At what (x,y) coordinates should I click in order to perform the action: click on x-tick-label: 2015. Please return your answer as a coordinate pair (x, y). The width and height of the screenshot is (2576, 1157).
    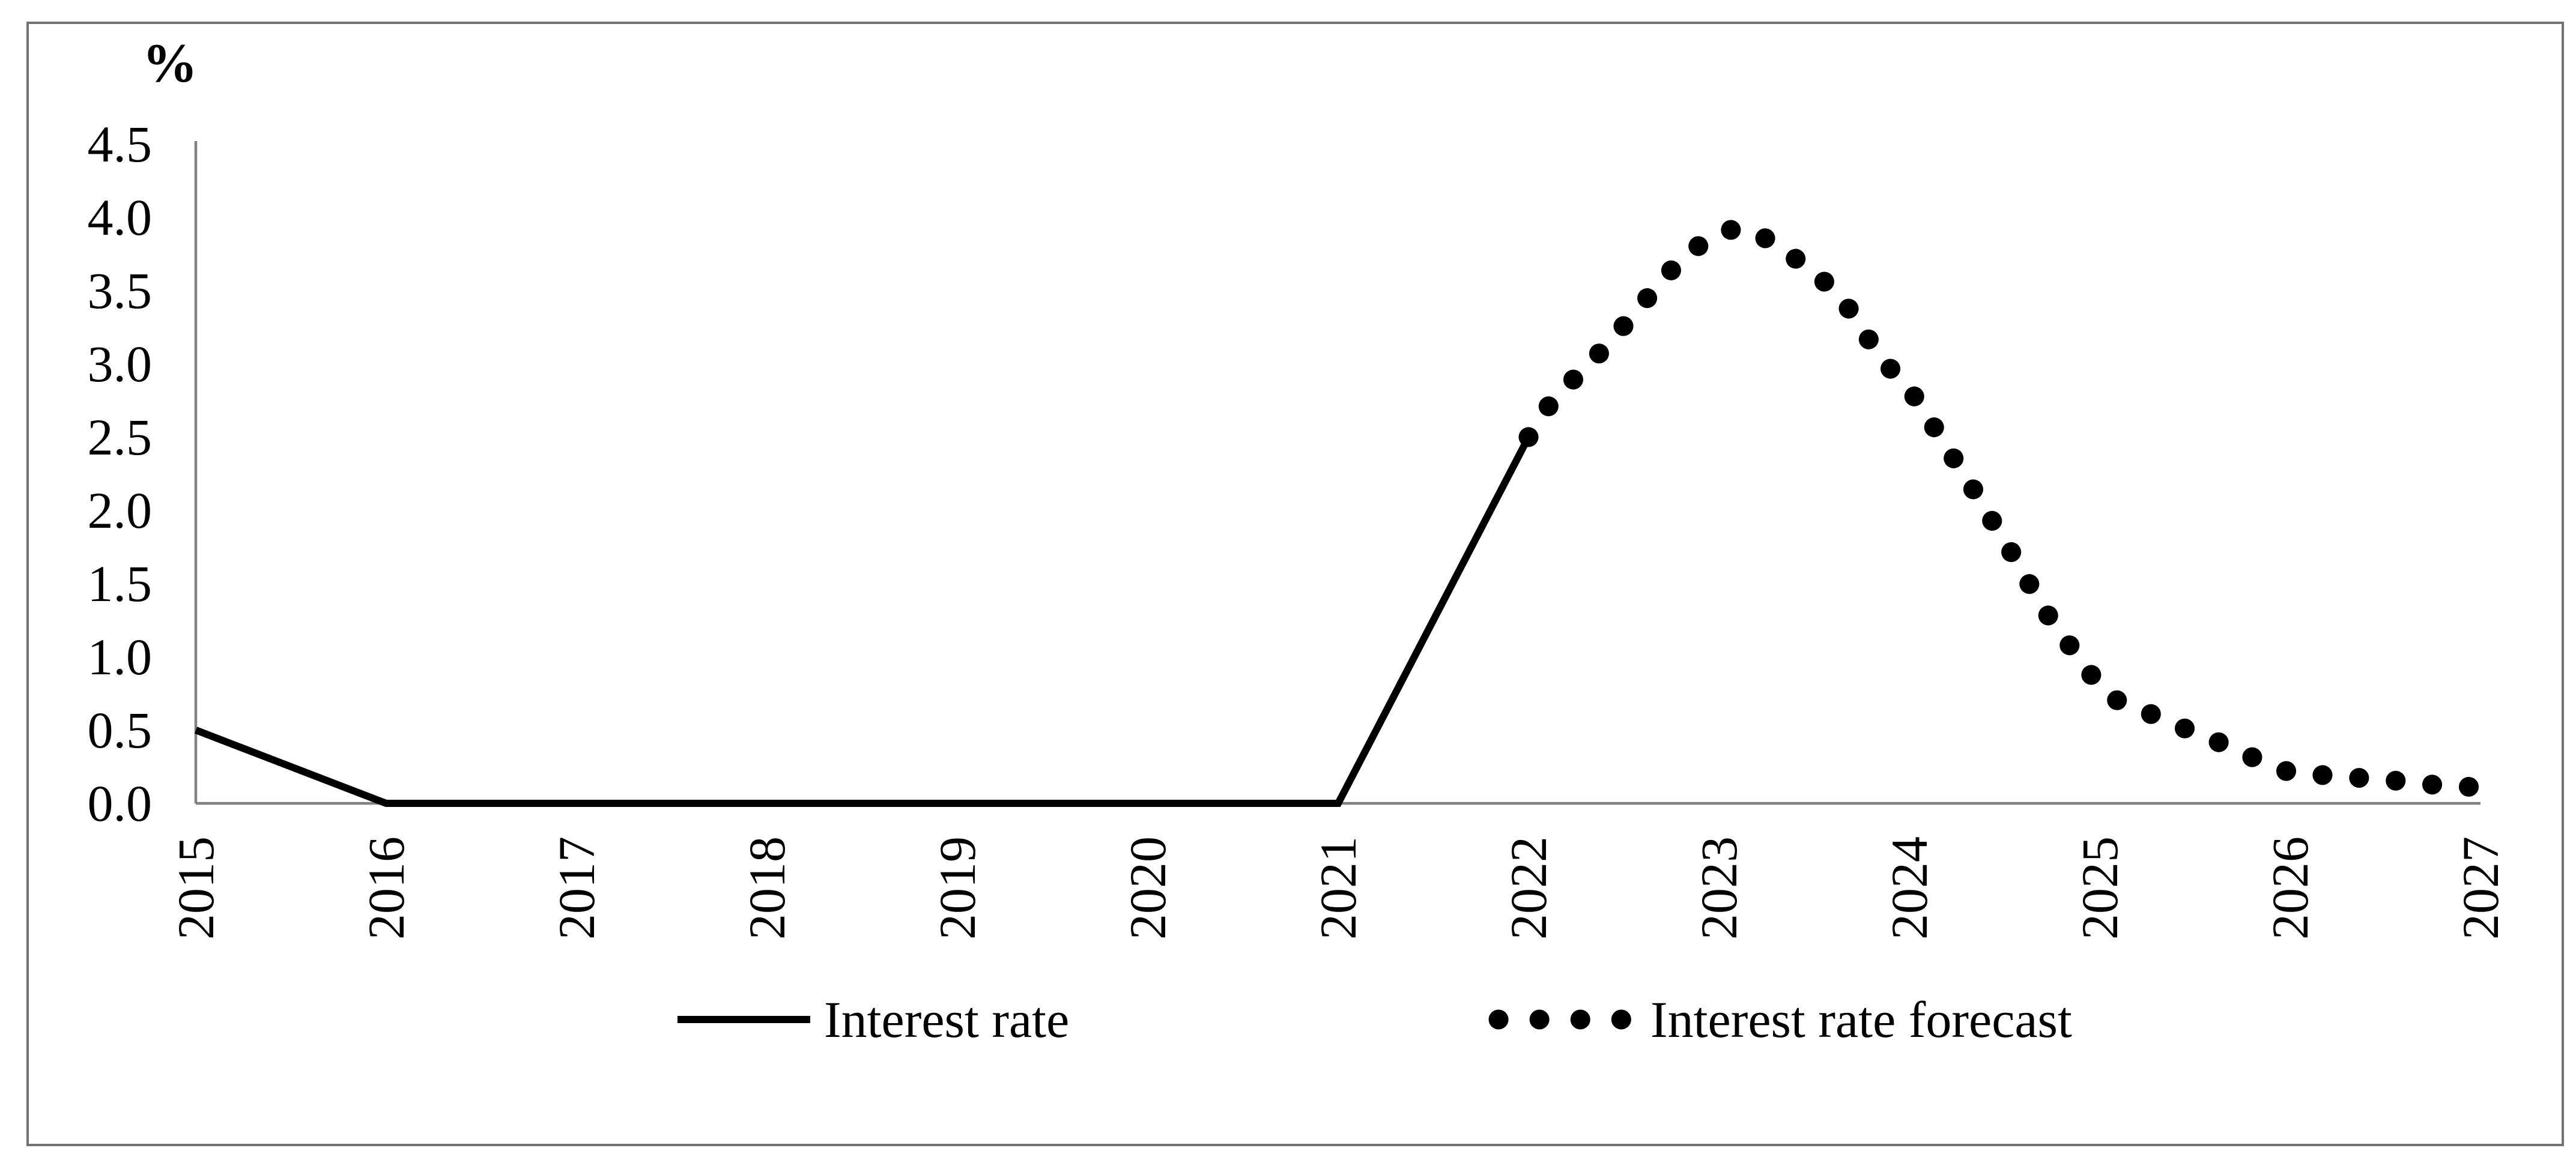
    Looking at the image, I should click on (196, 888).